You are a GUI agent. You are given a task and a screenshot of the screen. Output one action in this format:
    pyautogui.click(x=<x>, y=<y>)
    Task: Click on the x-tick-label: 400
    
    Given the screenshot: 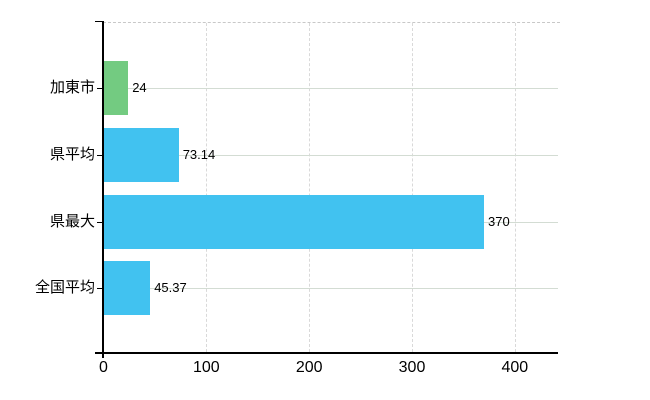 What is the action you would take?
    pyautogui.click(x=515, y=367)
    